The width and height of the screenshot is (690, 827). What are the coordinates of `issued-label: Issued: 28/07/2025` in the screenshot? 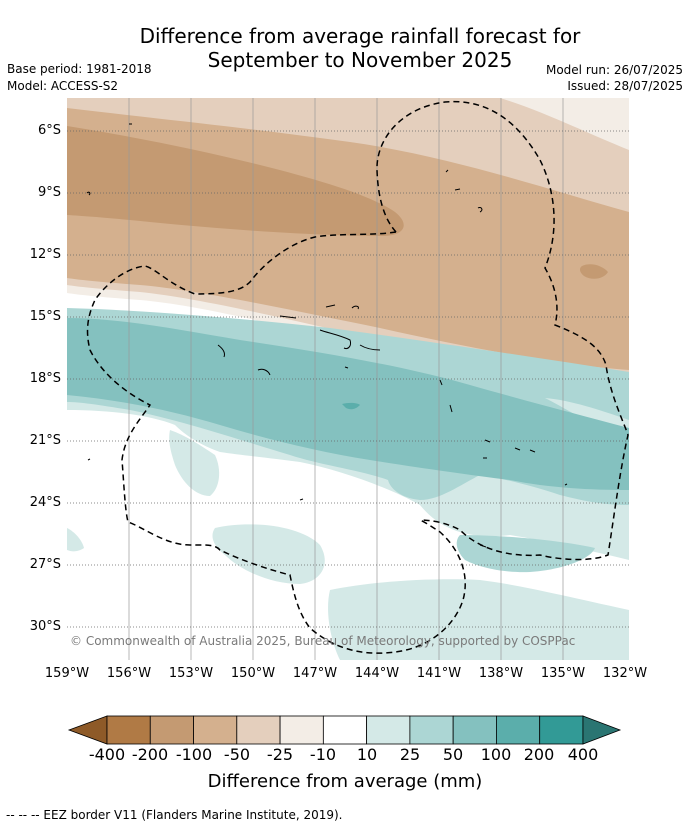 It's located at (625, 86).